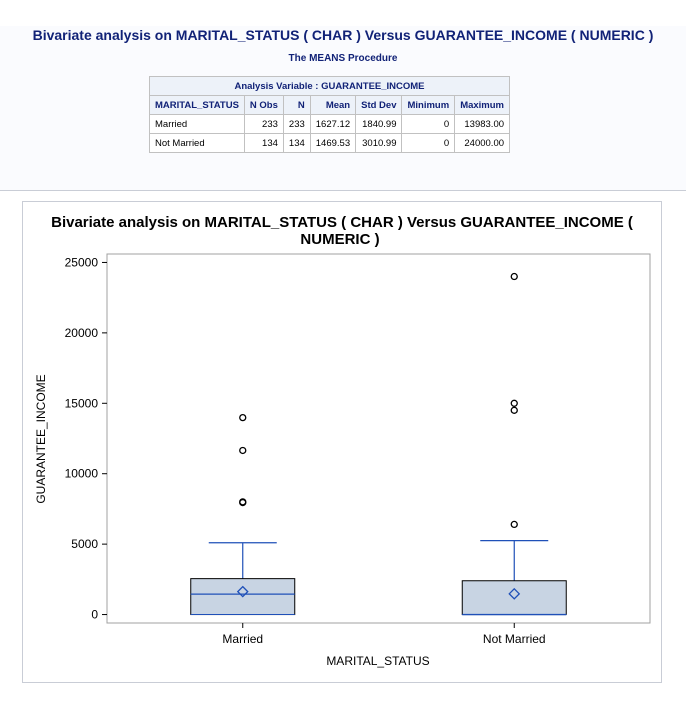  Describe the element at coordinates (243, 514) in the screenshot. I see `box-married` at that location.